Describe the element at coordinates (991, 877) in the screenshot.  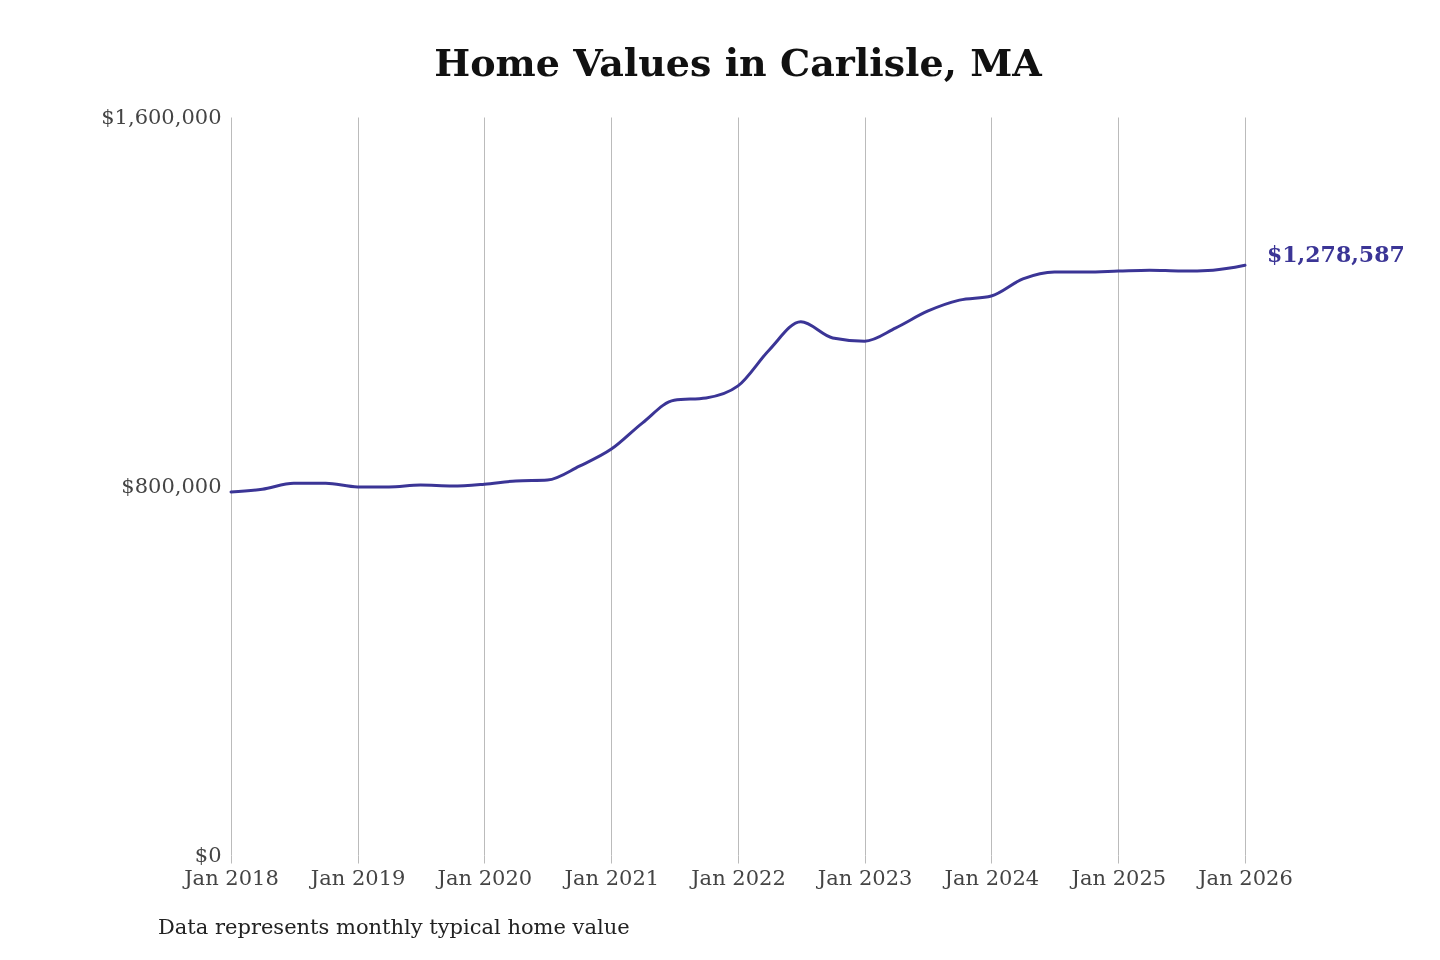
I see `x-tick-label: Jan 2024` at that location.